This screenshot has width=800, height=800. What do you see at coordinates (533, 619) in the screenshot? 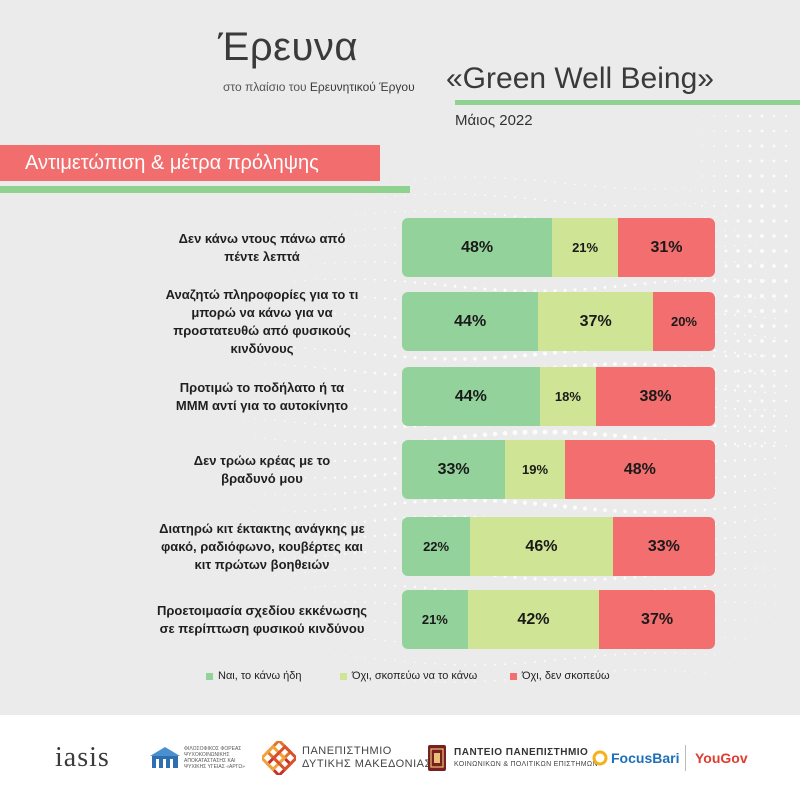
I see `bar-segment: 42%` at bounding box center [533, 619].